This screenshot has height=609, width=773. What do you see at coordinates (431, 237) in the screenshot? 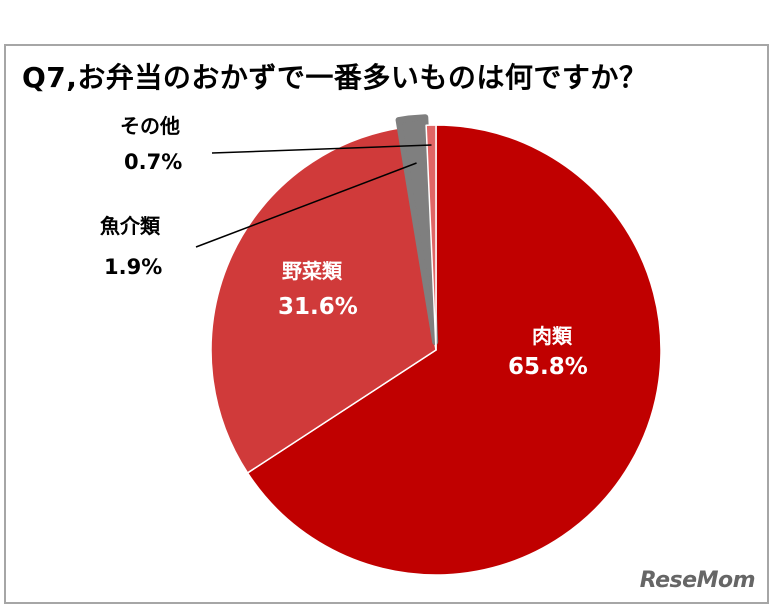
I see `slice-other` at bounding box center [431, 237].